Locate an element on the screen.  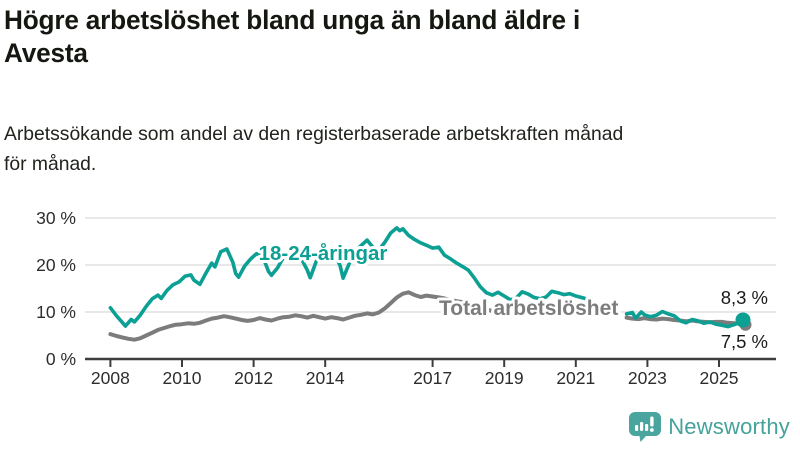
y-tick-label: 0 % is located at coordinates (61, 359).